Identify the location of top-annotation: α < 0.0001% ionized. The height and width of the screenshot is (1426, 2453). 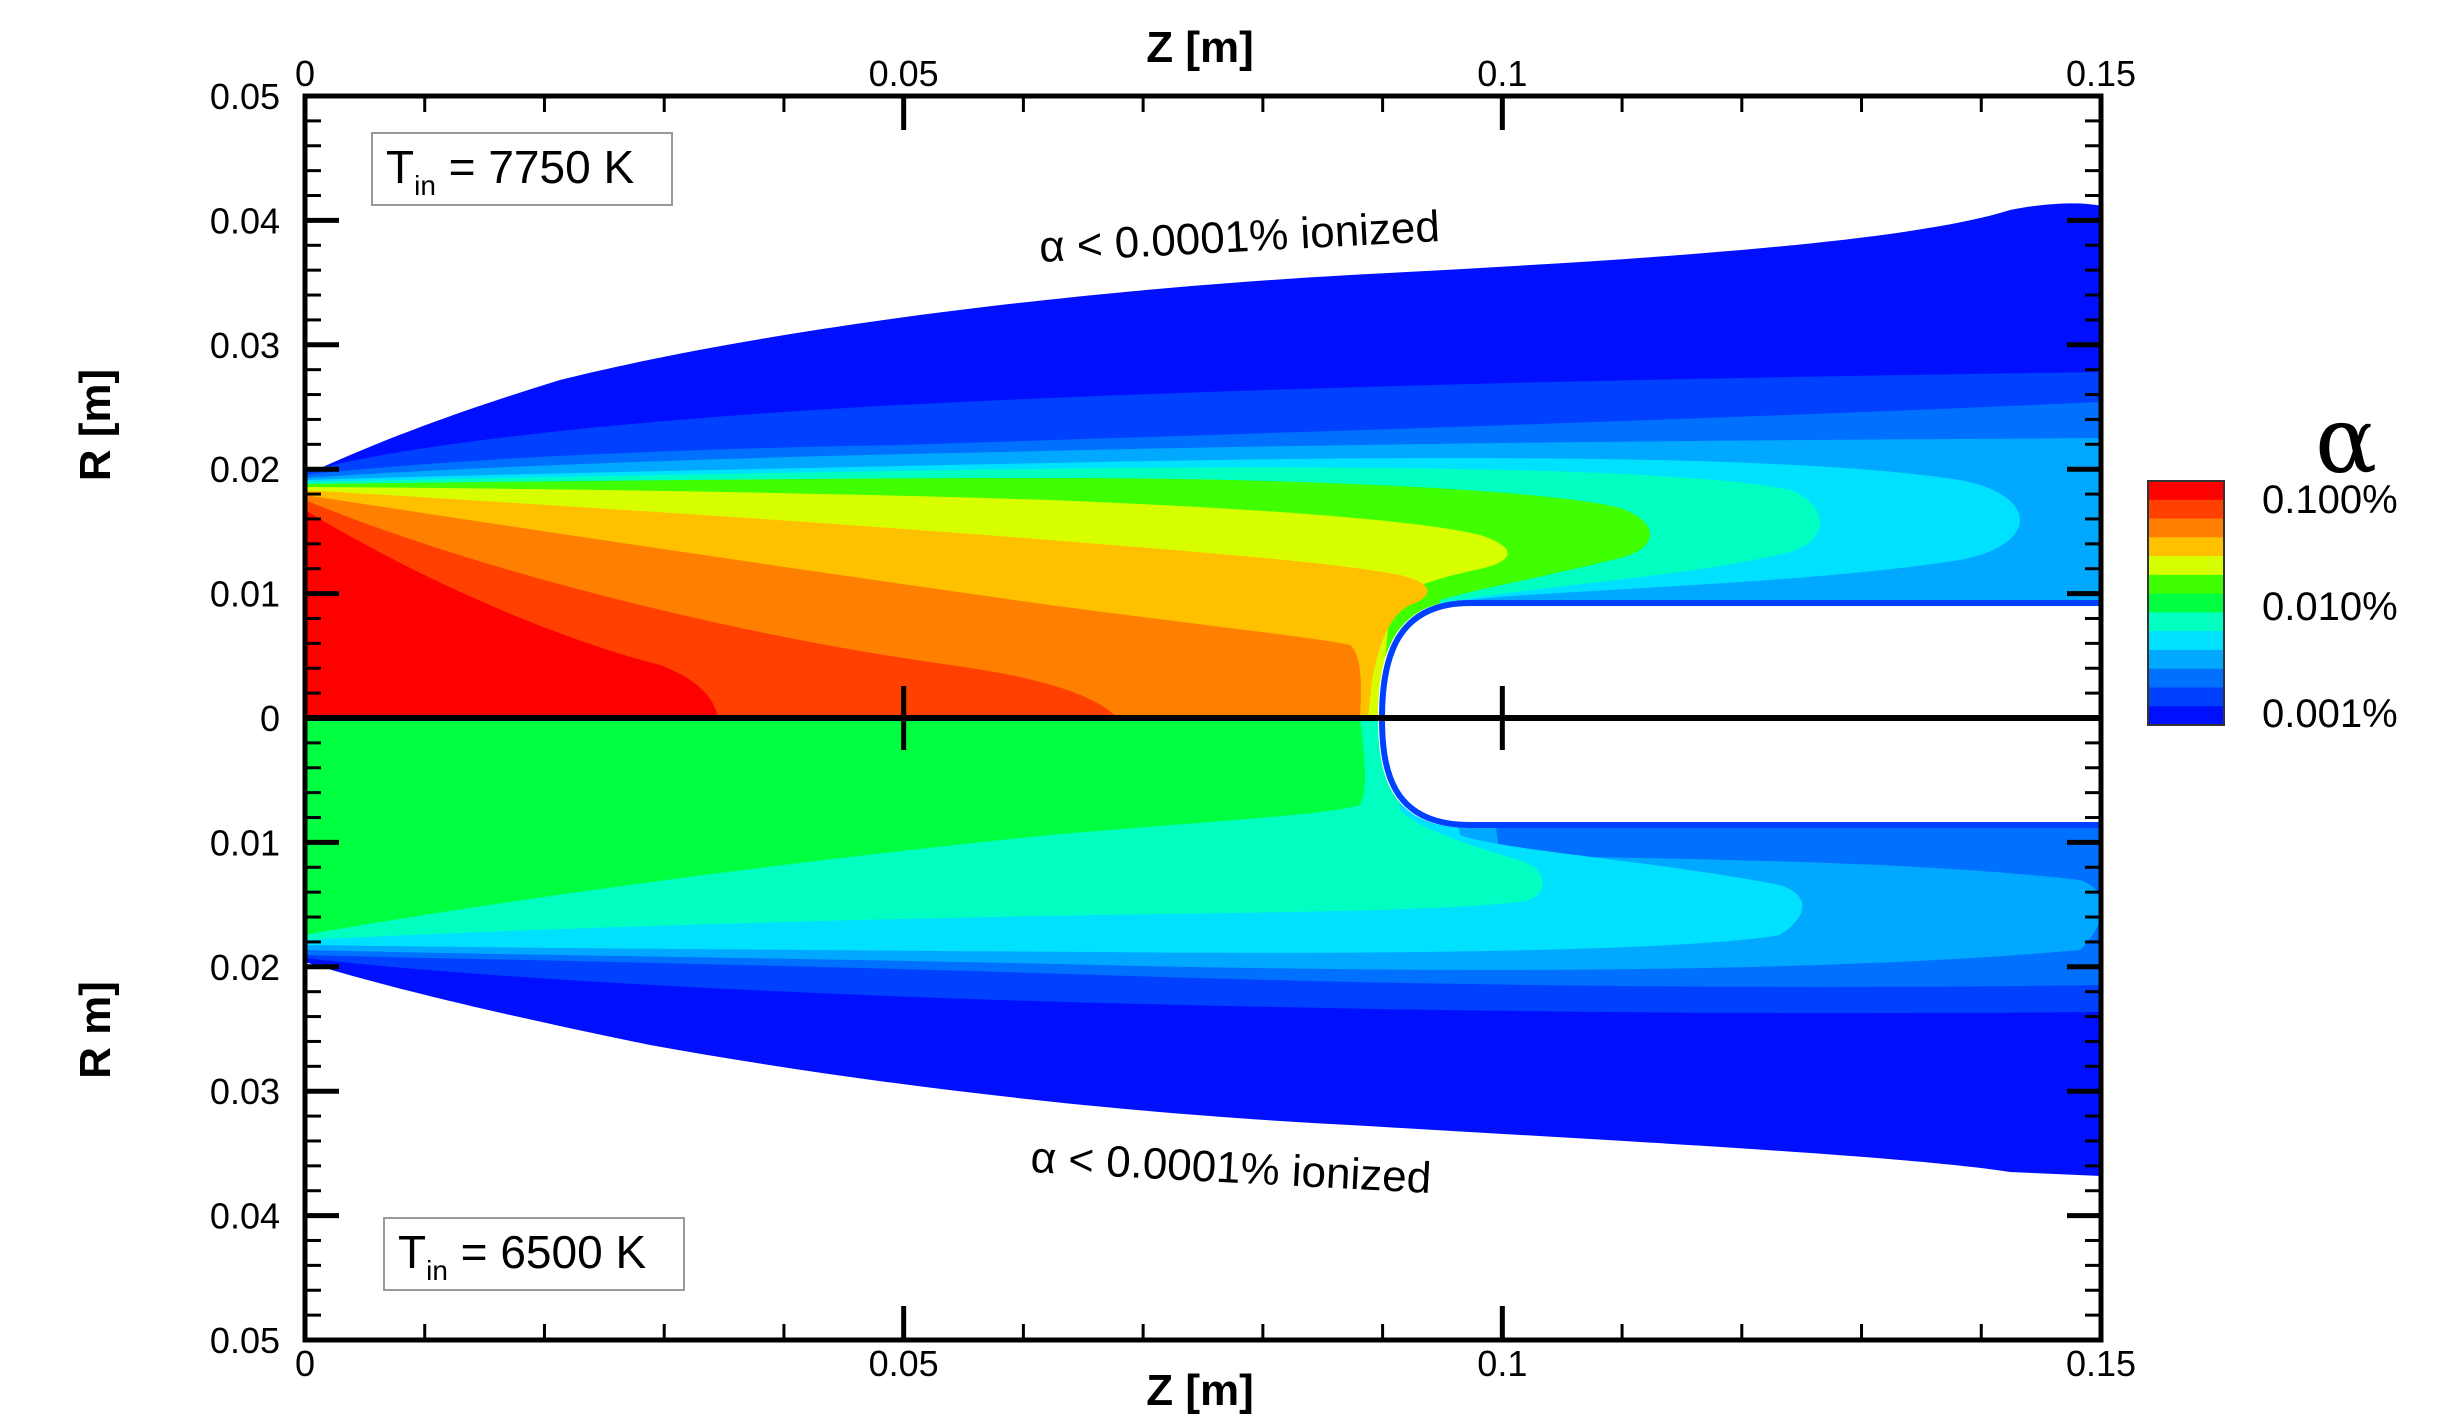
(1239, 237).